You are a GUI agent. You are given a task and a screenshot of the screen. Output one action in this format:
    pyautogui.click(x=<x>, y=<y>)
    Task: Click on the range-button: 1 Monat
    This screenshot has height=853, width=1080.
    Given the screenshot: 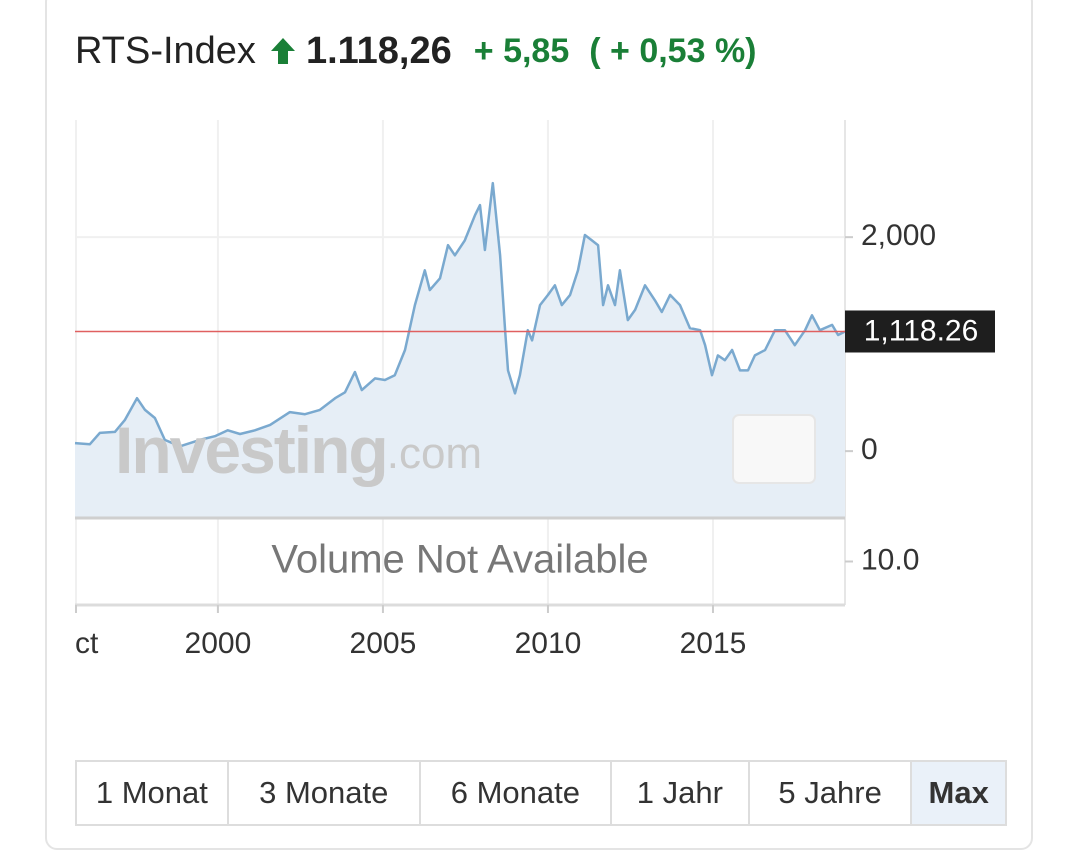 What is the action you would take?
    pyautogui.click(x=153, y=793)
    